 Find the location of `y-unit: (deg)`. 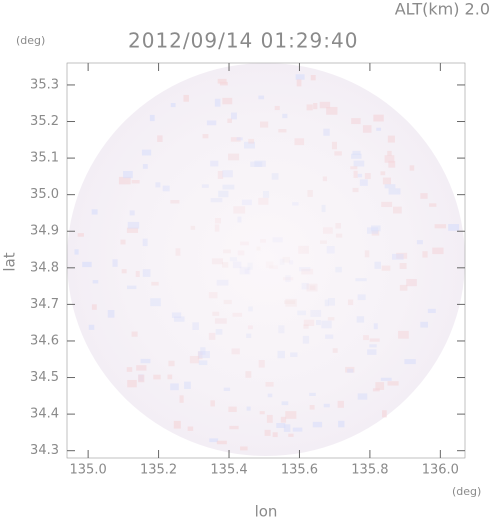

y-unit: (deg) is located at coordinates (30, 40).